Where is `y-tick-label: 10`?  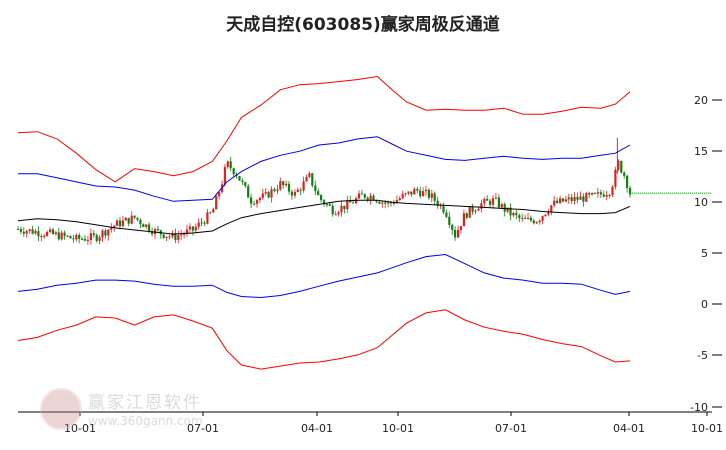 y-tick-label: 10 is located at coordinates (701, 202).